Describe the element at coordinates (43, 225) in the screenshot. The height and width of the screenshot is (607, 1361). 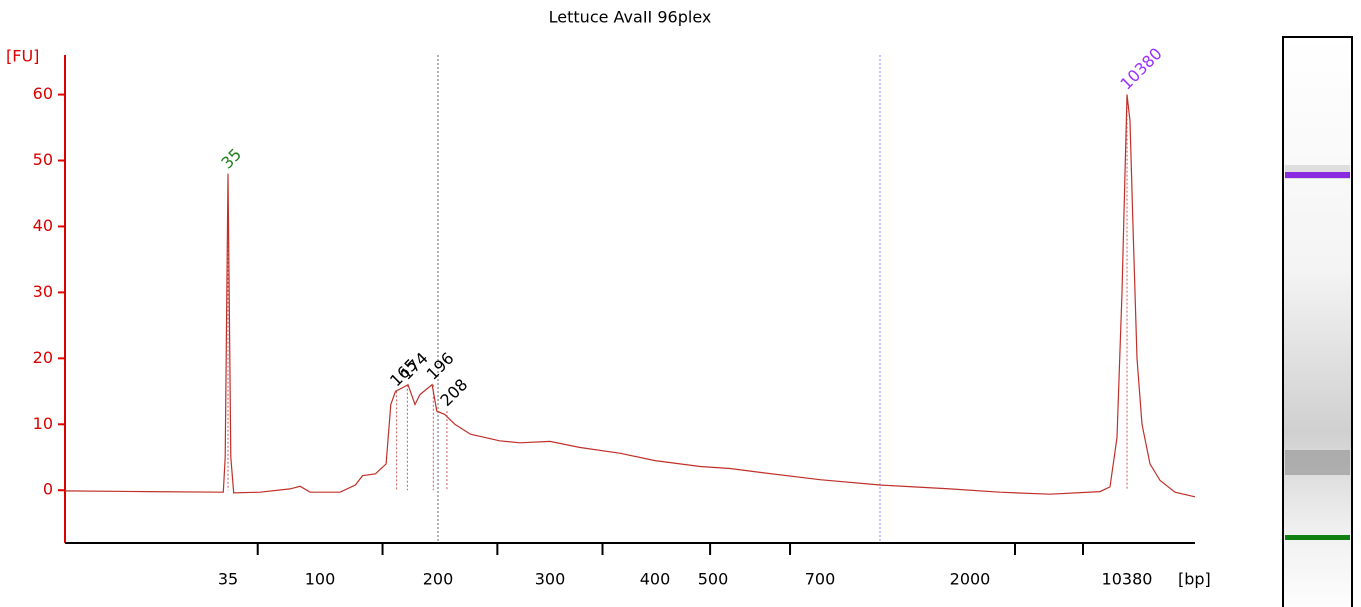
I see `y-tick-label: 40` at that location.